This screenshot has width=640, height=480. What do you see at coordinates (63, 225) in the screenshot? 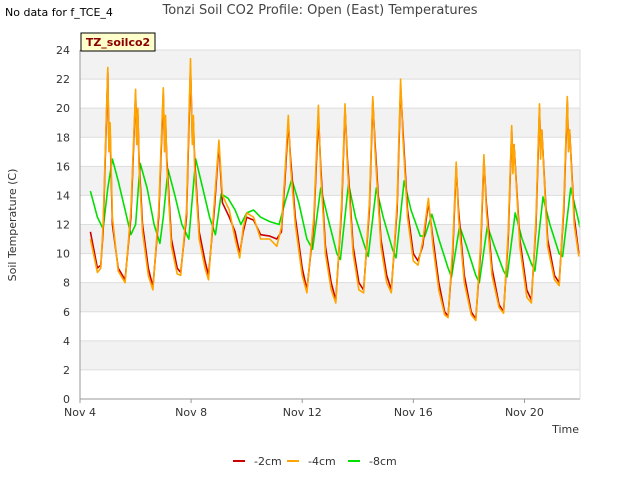
I see `y-tick-label: 12` at bounding box center [63, 225].